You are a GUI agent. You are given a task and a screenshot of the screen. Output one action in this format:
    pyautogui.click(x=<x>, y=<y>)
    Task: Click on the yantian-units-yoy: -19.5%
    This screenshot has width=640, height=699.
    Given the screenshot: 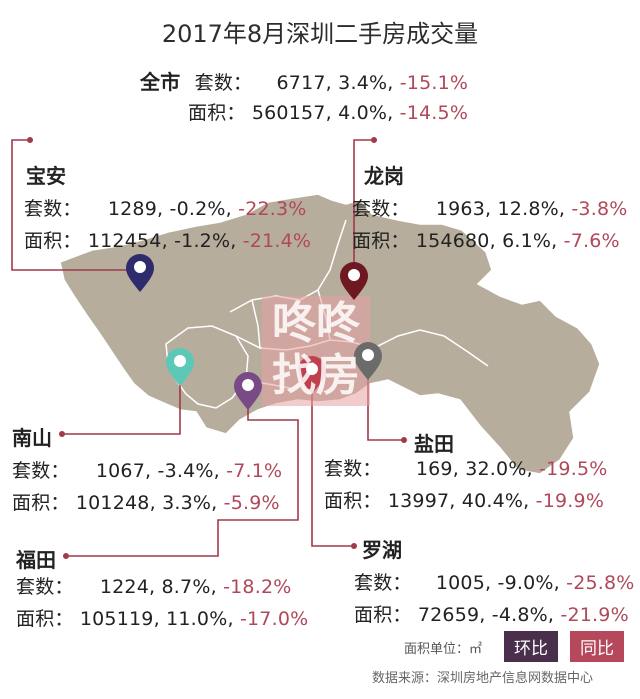 What is the action you would take?
    pyautogui.click(x=573, y=469)
    